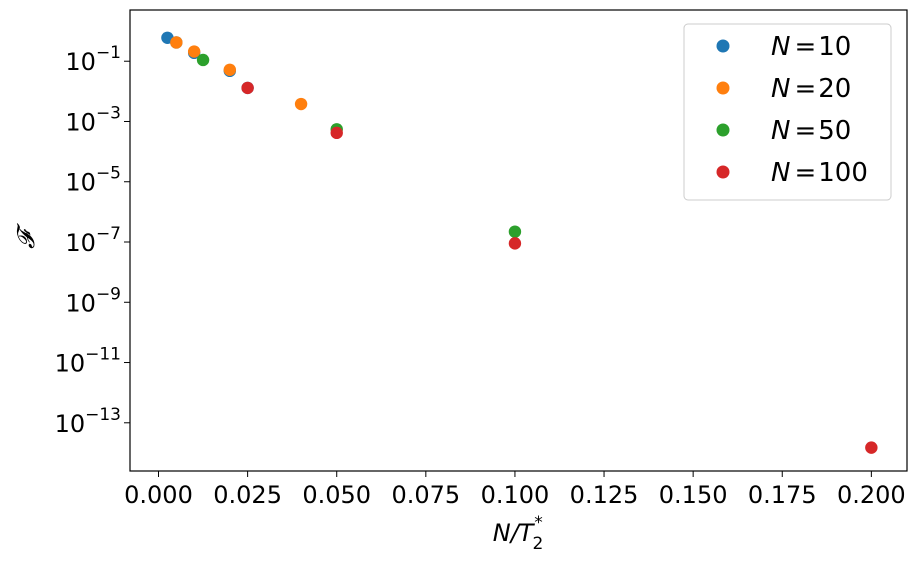 Image resolution: width=919 pixels, height=563 pixels. What do you see at coordinates (843, 173) in the screenshot?
I see `legend-value: 100` at bounding box center [843, 173].